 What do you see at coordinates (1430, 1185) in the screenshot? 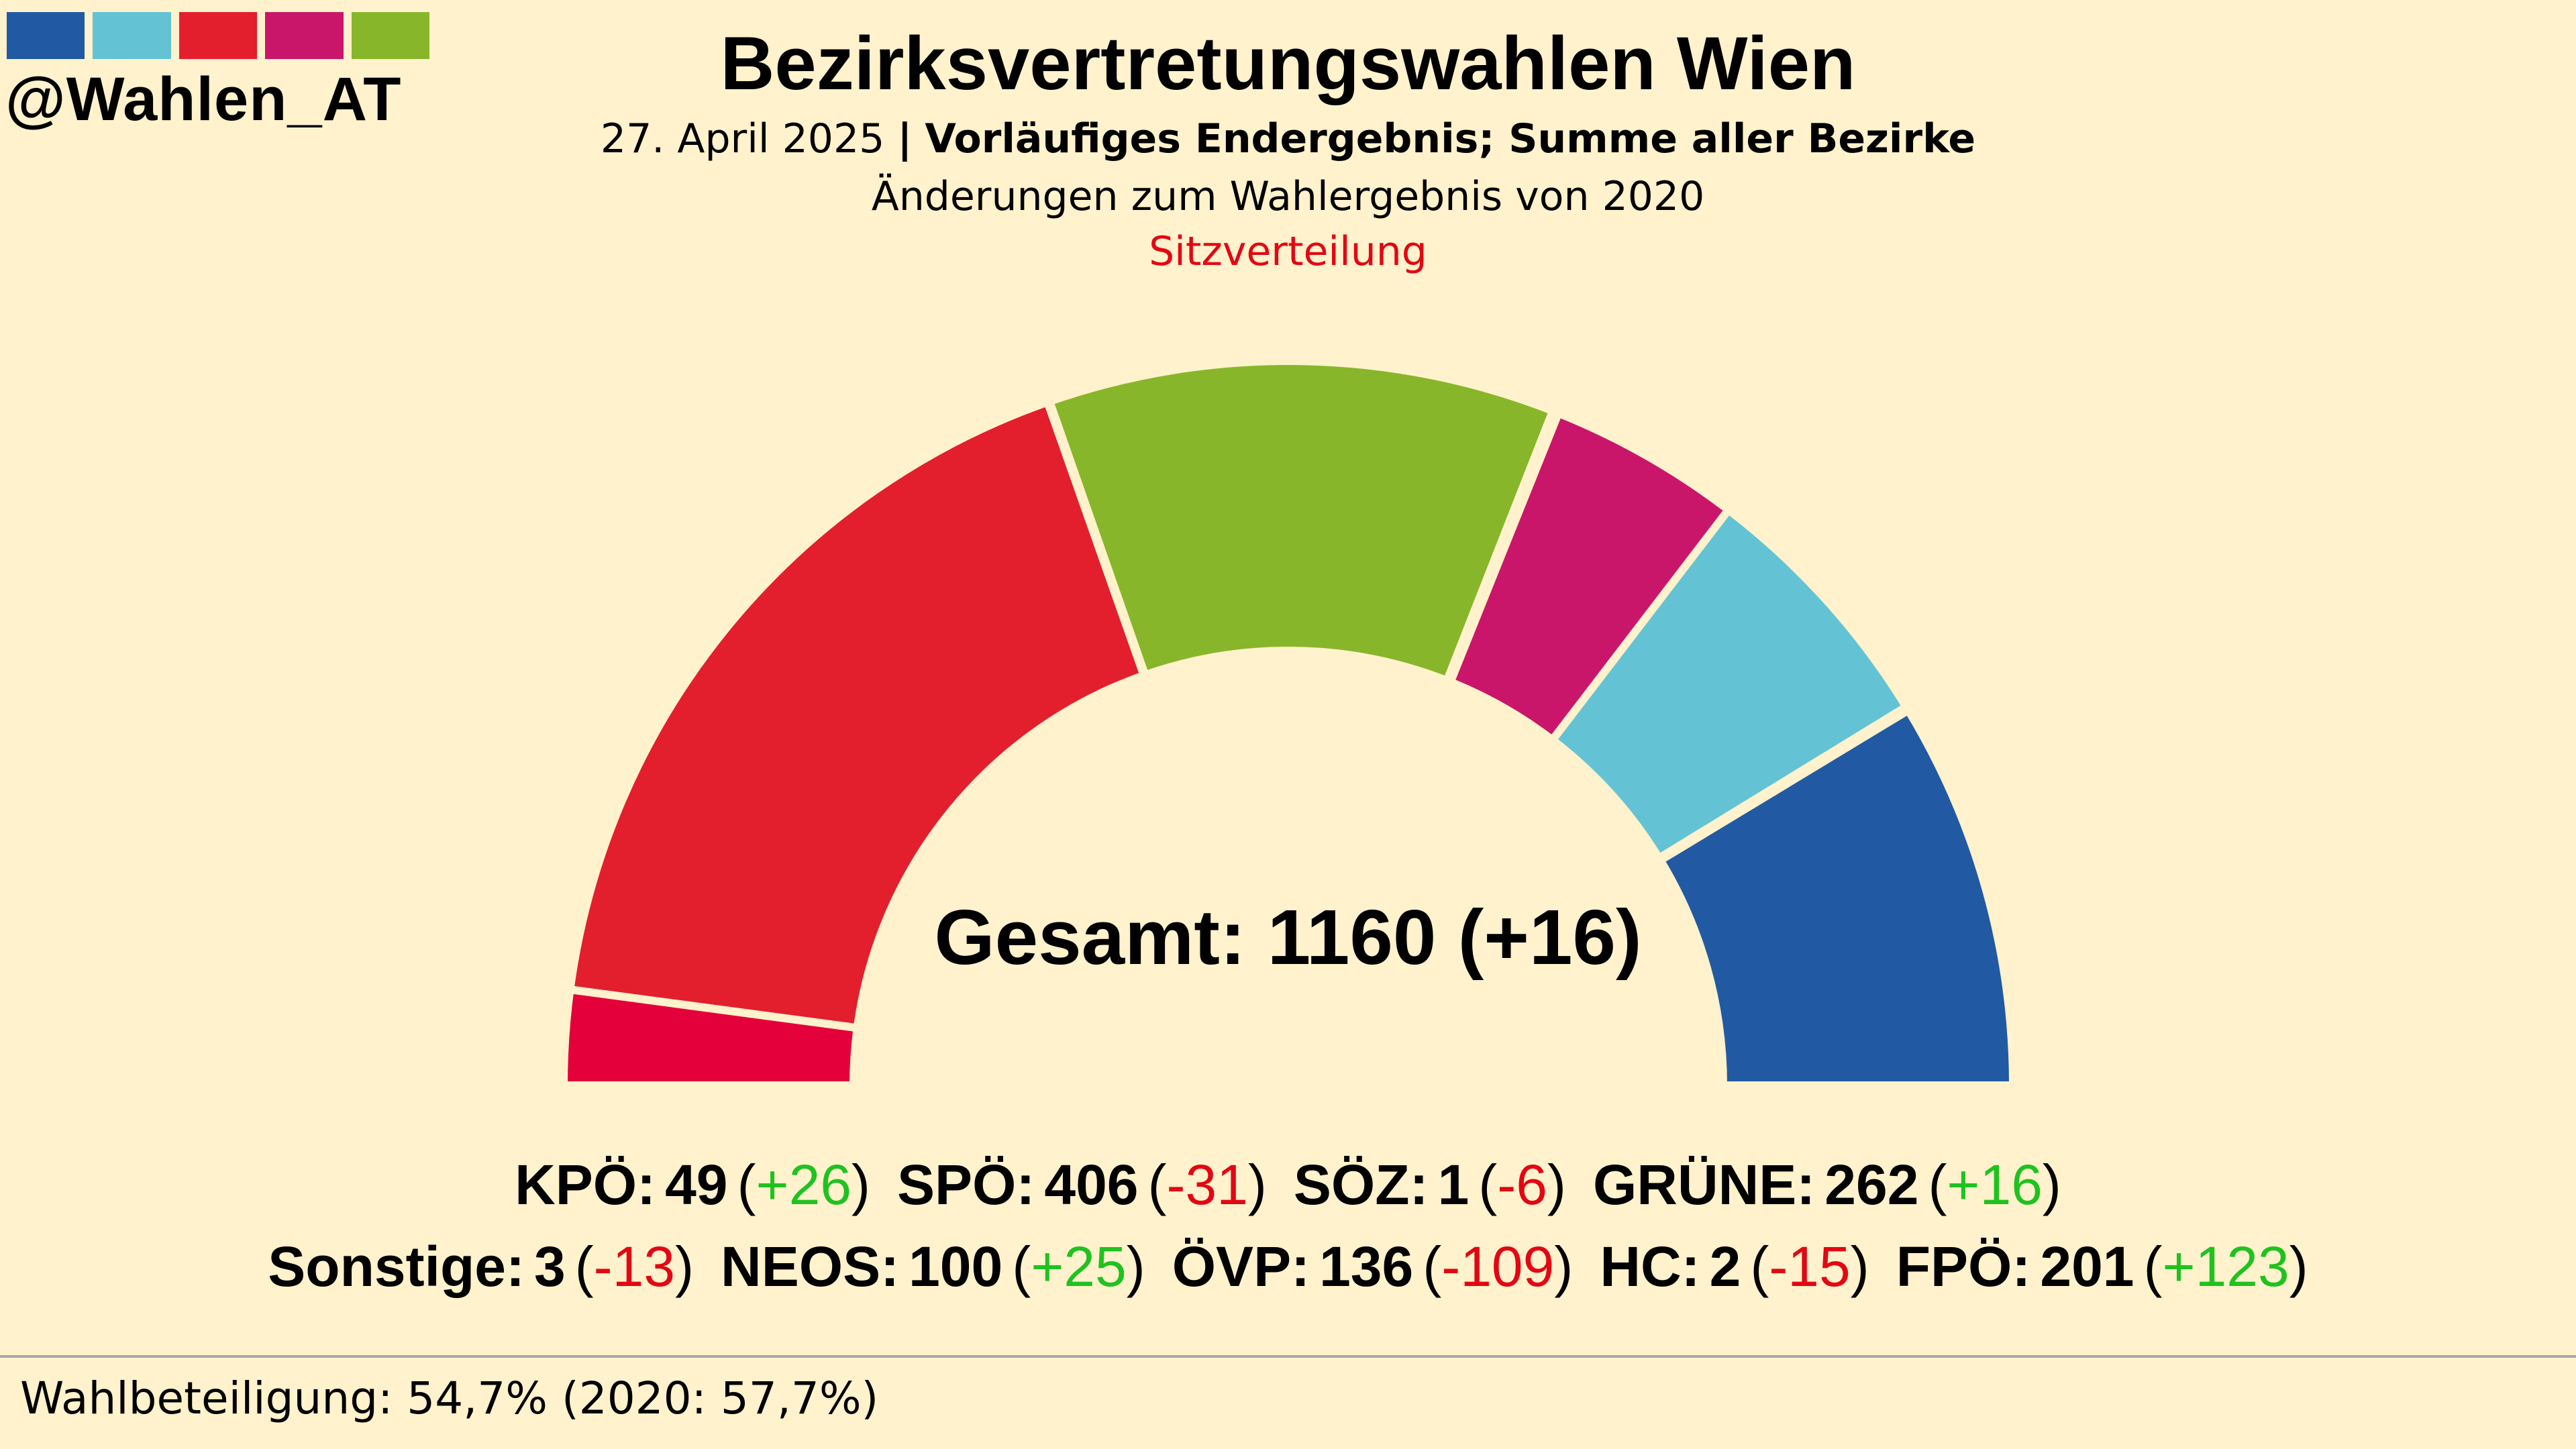
I see `legend-entry: SÖZ: 1 (-6)` at bounding box center [1430, 1185].